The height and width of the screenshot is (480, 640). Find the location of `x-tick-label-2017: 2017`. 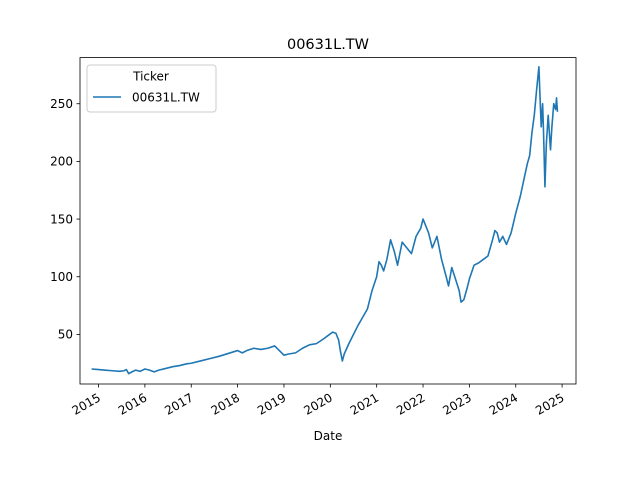

x-tick-label-2017: 2017 is located at coordinates (178, 403).